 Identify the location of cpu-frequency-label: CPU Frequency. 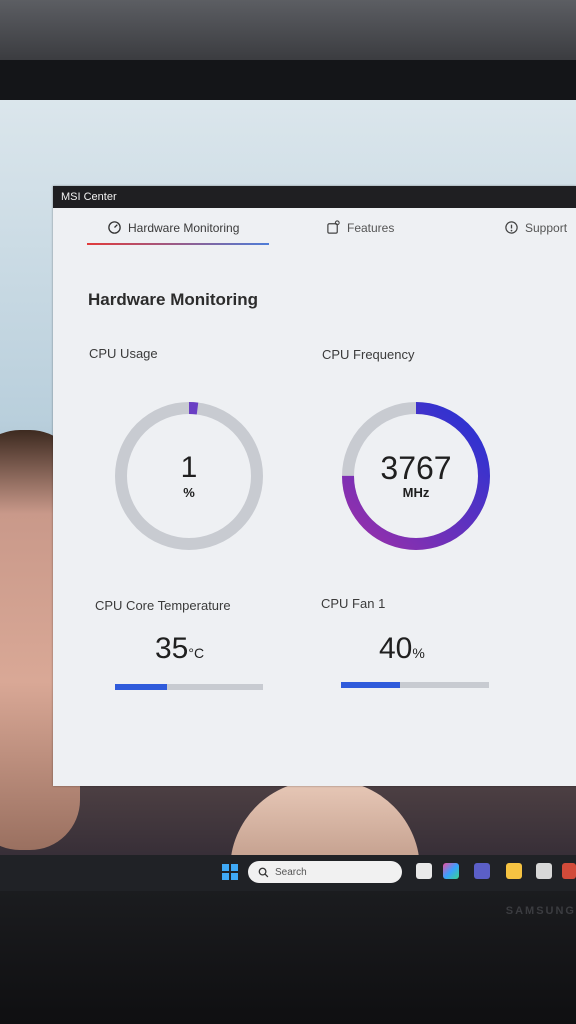
(368, 354).